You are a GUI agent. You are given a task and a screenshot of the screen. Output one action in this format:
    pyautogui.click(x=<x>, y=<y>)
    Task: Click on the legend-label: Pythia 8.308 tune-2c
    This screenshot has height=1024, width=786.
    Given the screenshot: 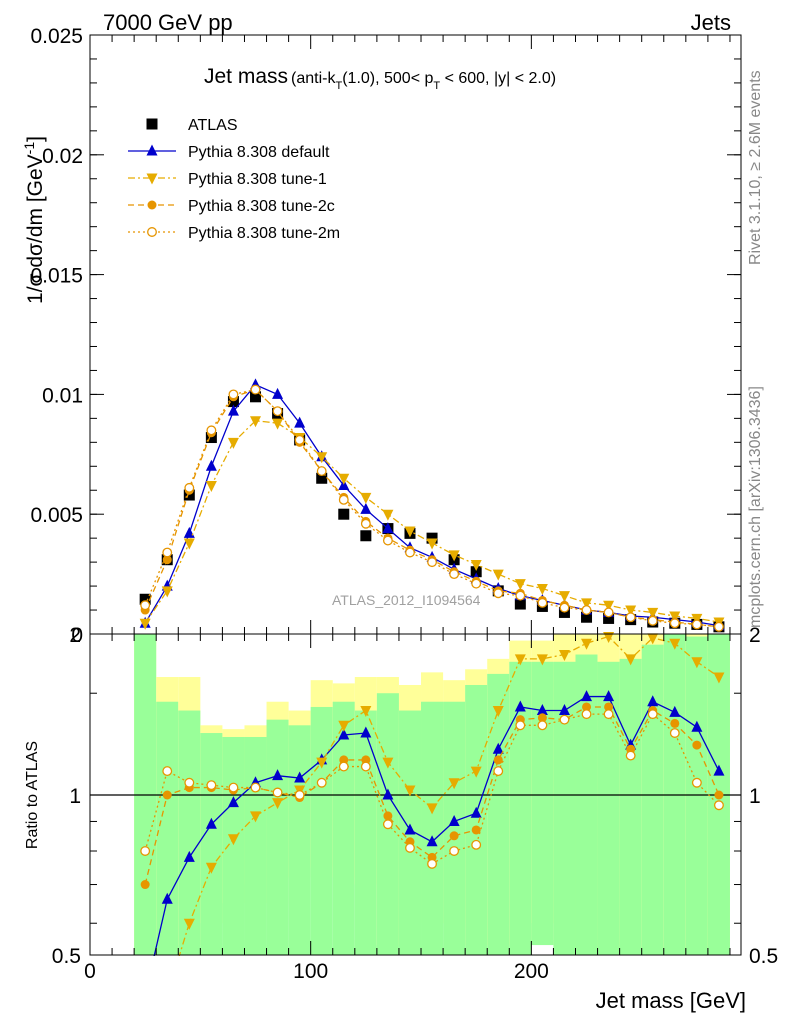 What is the action you would take?
    pyautogui.click(x=261, y=206)
    